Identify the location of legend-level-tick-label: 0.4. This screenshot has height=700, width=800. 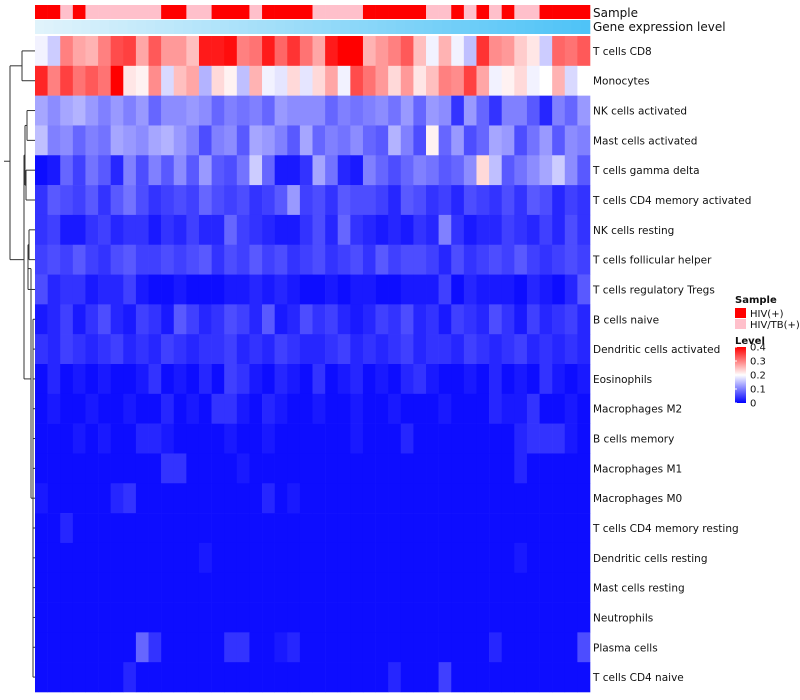
(758, 348).